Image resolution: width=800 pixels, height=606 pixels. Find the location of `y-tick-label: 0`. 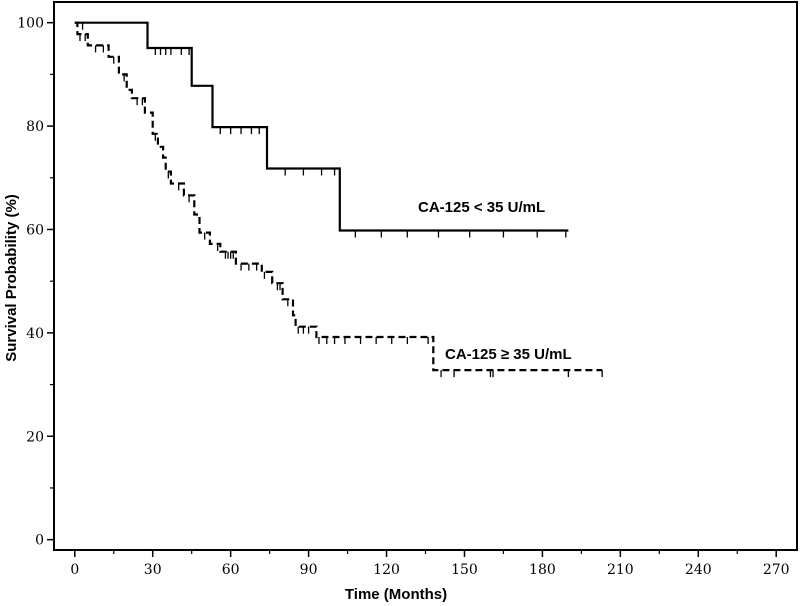

y-tick-label: 0 is located at coordinates (39, 541).